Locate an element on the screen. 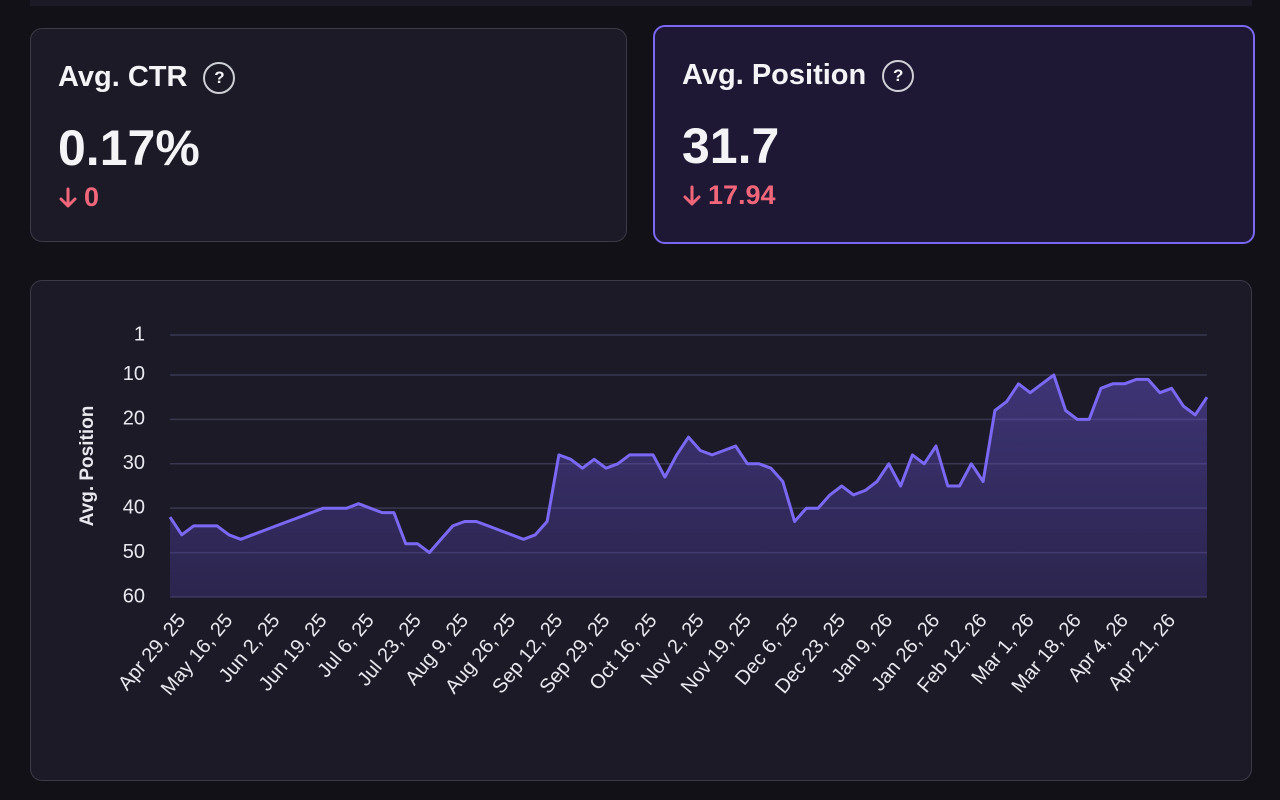  metric-delta: 0 is located at coordinates (78, 197).